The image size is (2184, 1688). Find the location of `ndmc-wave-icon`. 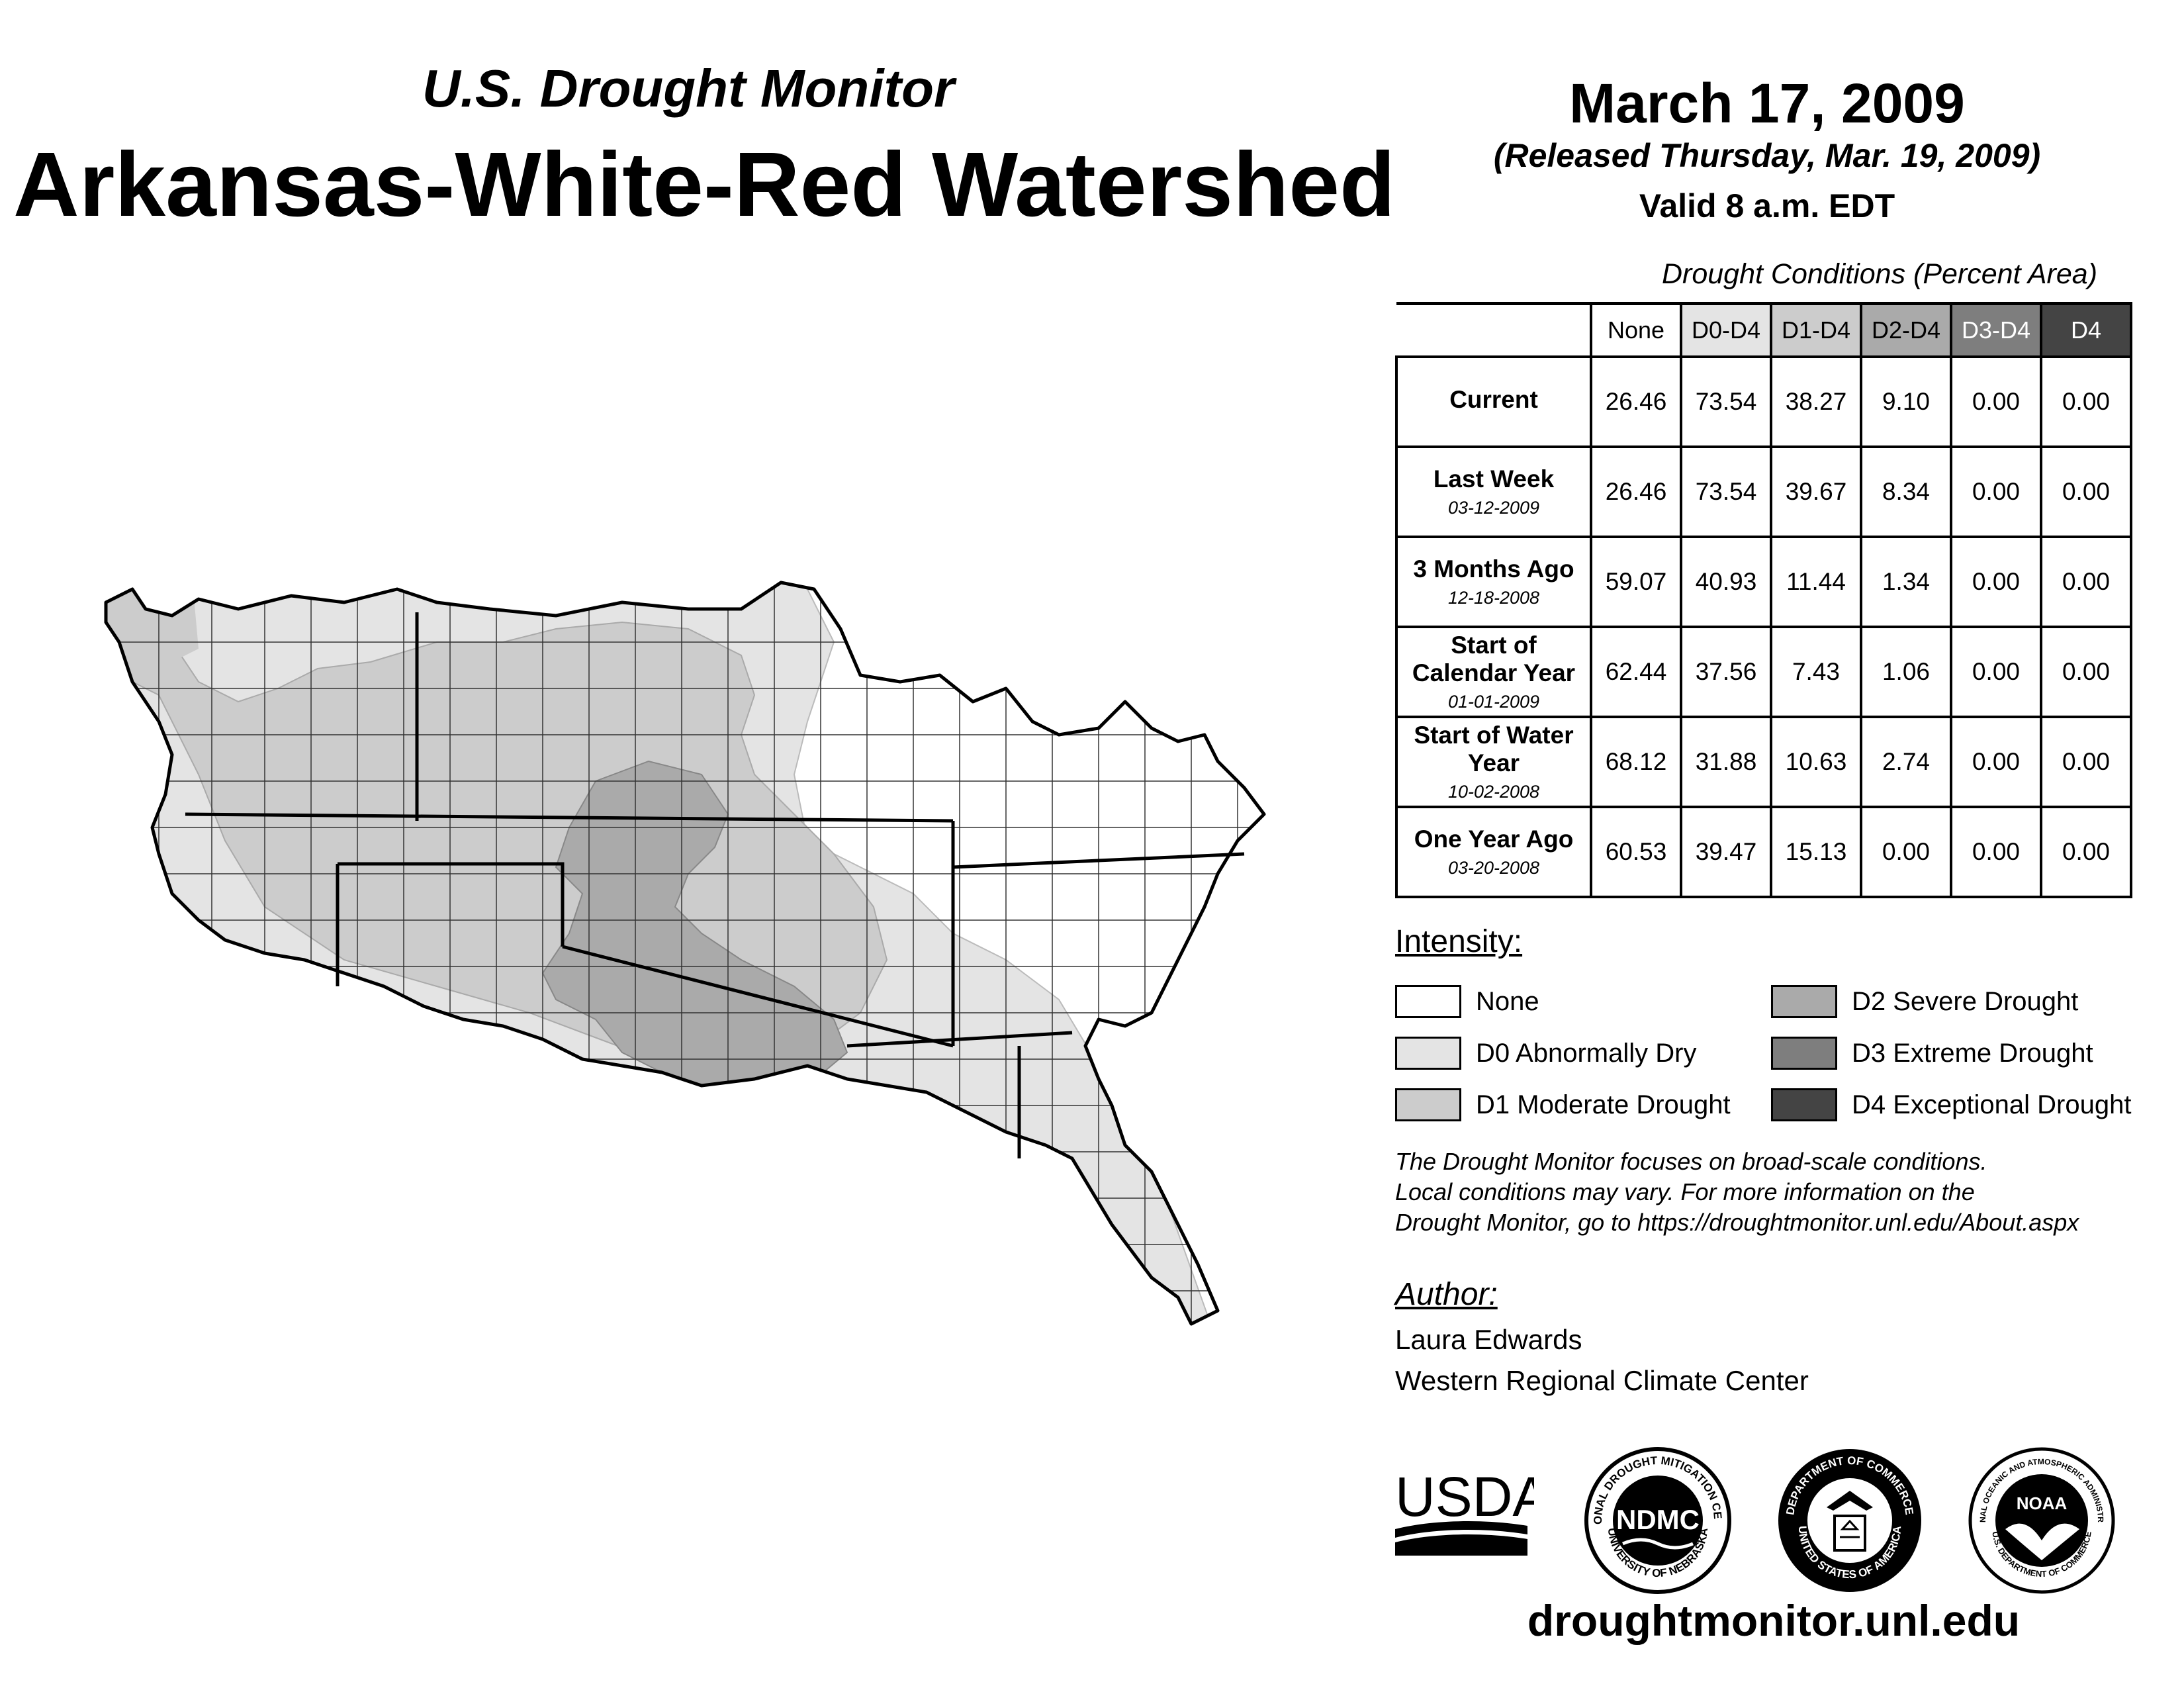

ndmc-wave-icon is located at coordinates (1658, 1544).